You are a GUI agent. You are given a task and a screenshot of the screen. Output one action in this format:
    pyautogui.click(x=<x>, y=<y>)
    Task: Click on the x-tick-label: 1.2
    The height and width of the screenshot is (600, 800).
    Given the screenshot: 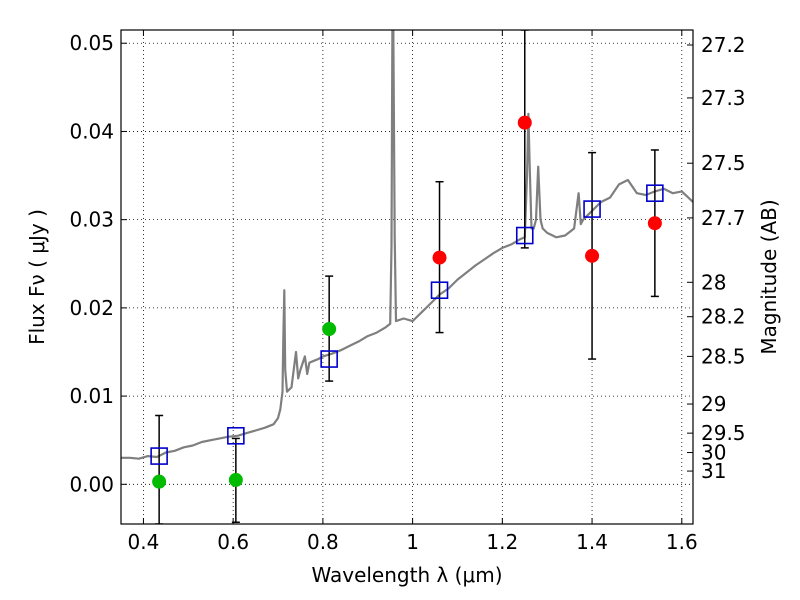 What is the action you would take?
    pyautogui.click(x=502, y=542)
    